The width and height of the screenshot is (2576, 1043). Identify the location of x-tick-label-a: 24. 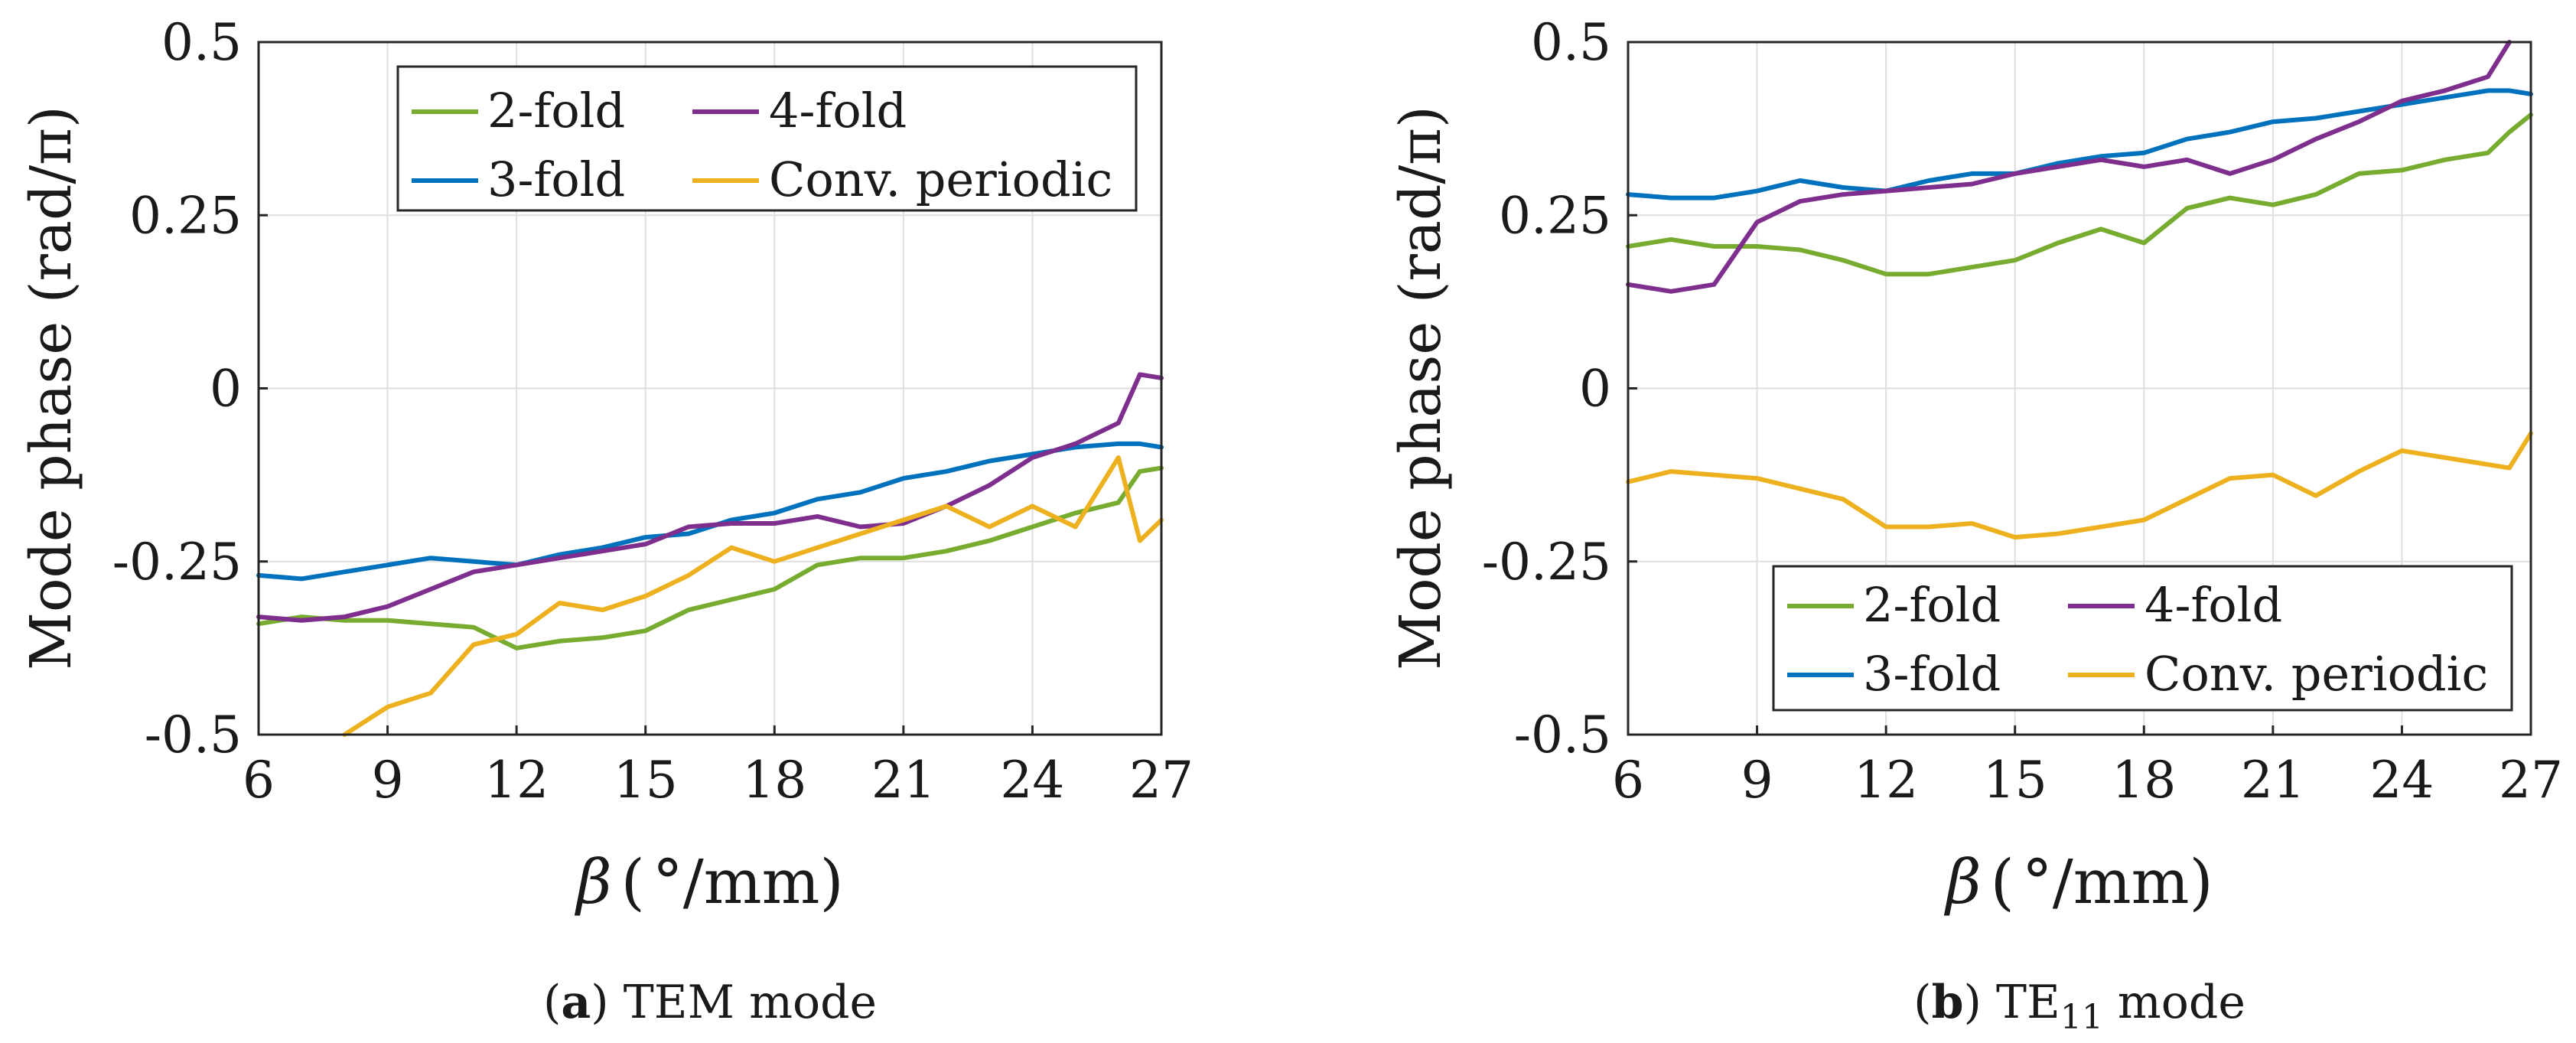
(1032, 780).